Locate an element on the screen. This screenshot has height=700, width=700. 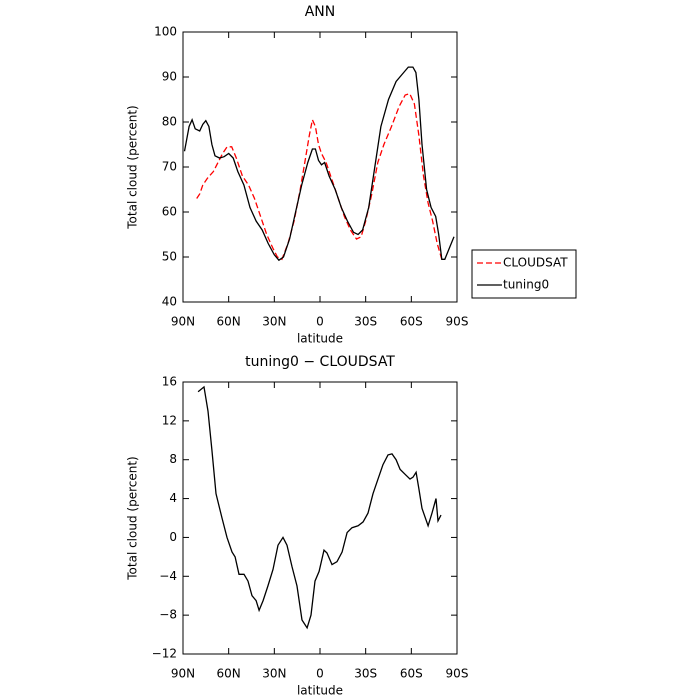
legend-label: CLOUDSAT is located at coordinates (535, 263).